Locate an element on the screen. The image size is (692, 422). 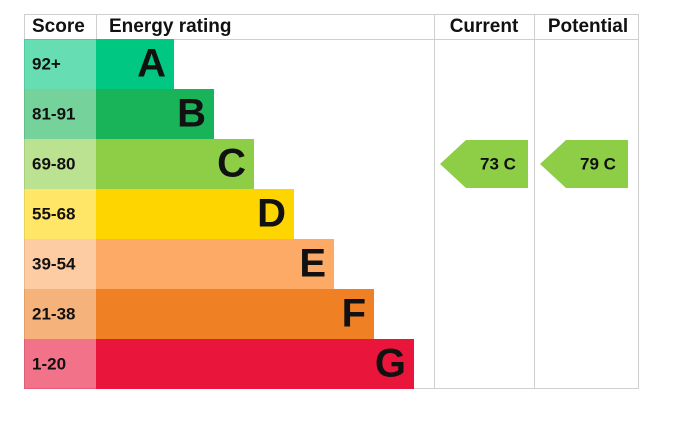
rating-letter: G is located at coordinates (390, 364).